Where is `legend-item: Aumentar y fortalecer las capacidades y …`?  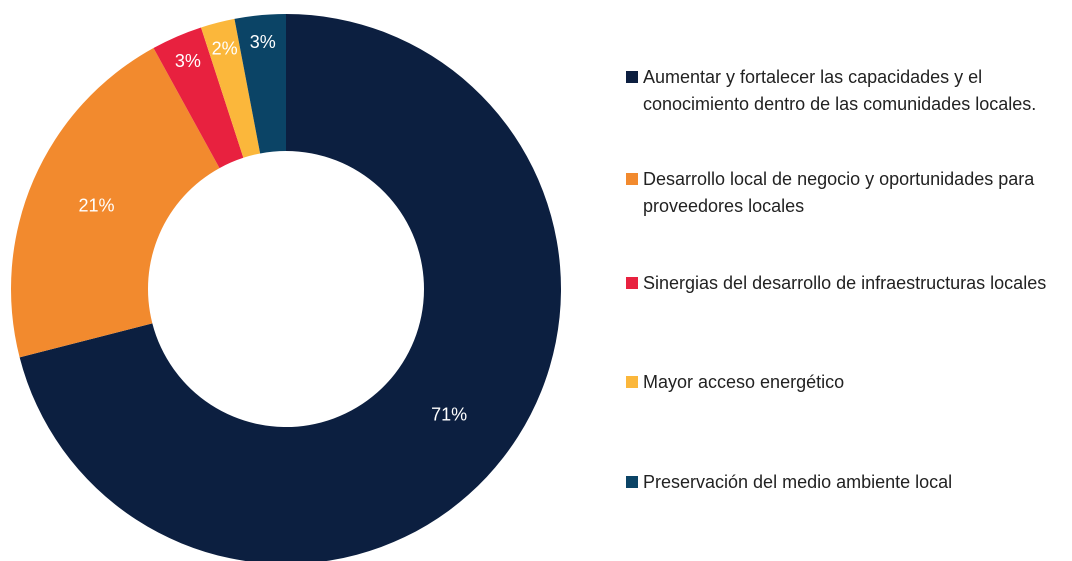
legend-item: Aumentar y fortalecer las capacidades y … is located at coordinates (846, 91).